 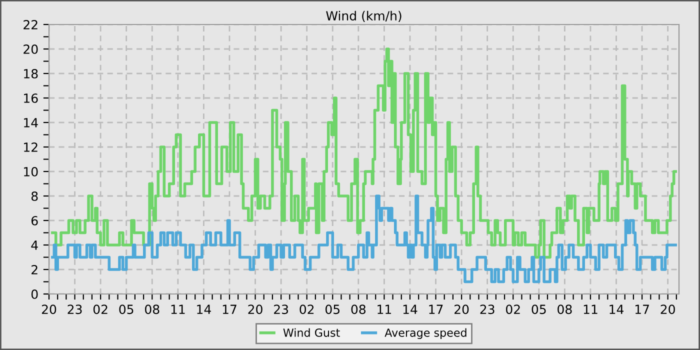 I want to click on y-tick-label: 4, so click(x=34, y=245).